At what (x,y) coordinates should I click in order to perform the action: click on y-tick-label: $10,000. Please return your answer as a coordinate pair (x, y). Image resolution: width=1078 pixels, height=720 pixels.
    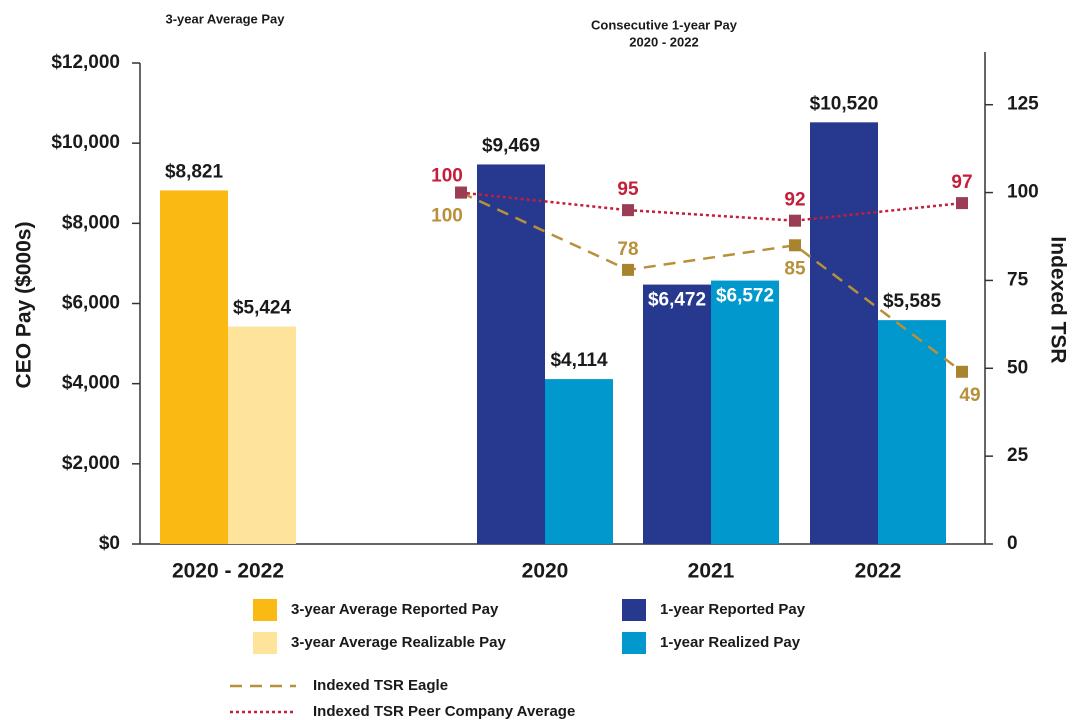
    Looking at the image, I should click on (85, 142).